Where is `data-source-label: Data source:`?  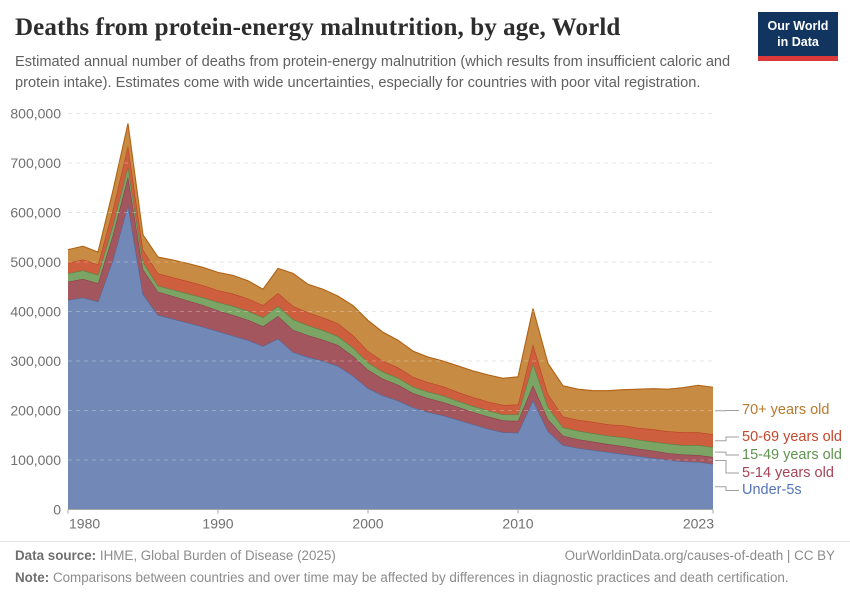
data-source-label: Data source: is located at coordinates (56, 555).